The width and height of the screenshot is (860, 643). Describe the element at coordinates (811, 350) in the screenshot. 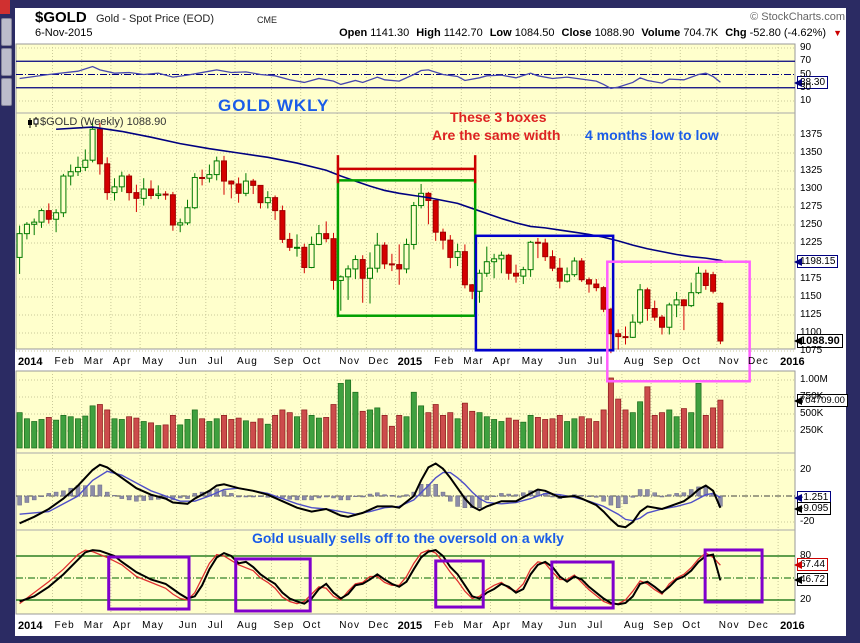

I see `y-axis-tick-label: 1075` at that location.